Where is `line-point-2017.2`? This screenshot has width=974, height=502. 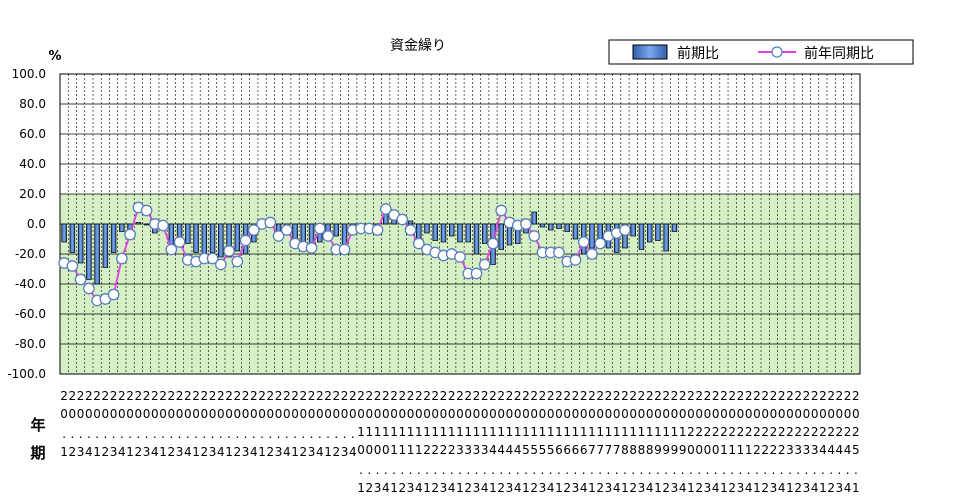 line-point-2017.2 is located at coordinates (600, 243).